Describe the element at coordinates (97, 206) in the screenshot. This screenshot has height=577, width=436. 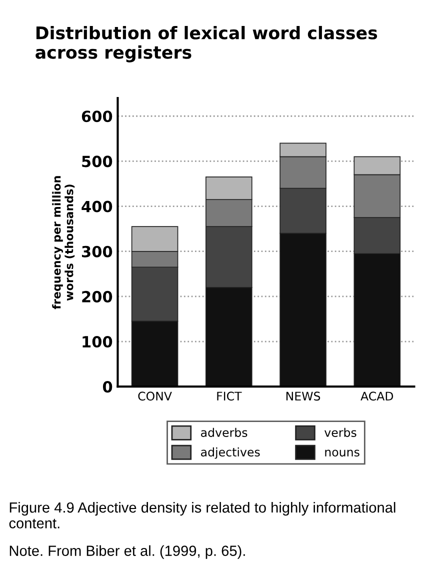
I see `y-tick-label: 400` at that location.